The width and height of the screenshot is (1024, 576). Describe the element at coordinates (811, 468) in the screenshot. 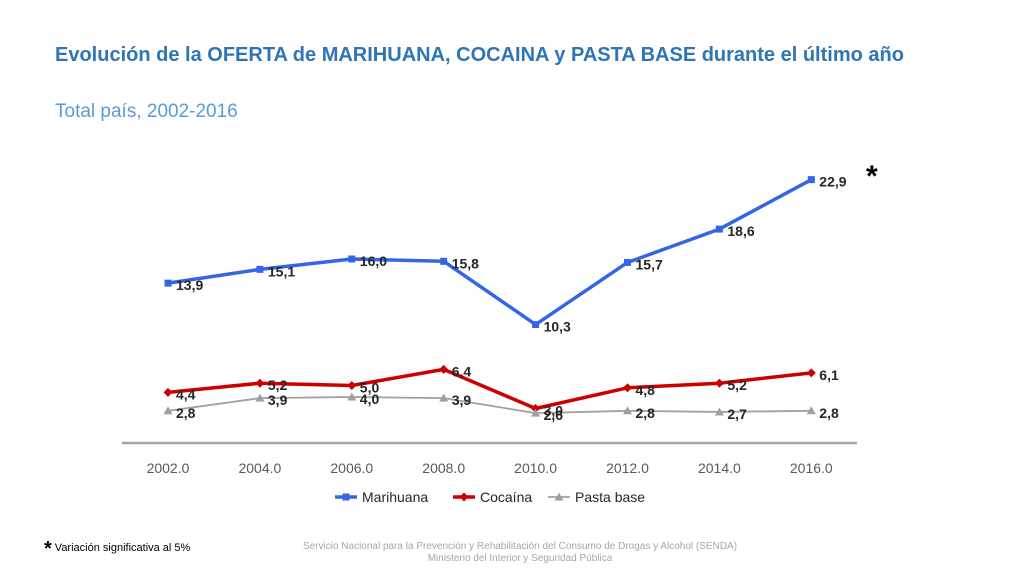

I see `x-tick-label: 2016.0` at that location.